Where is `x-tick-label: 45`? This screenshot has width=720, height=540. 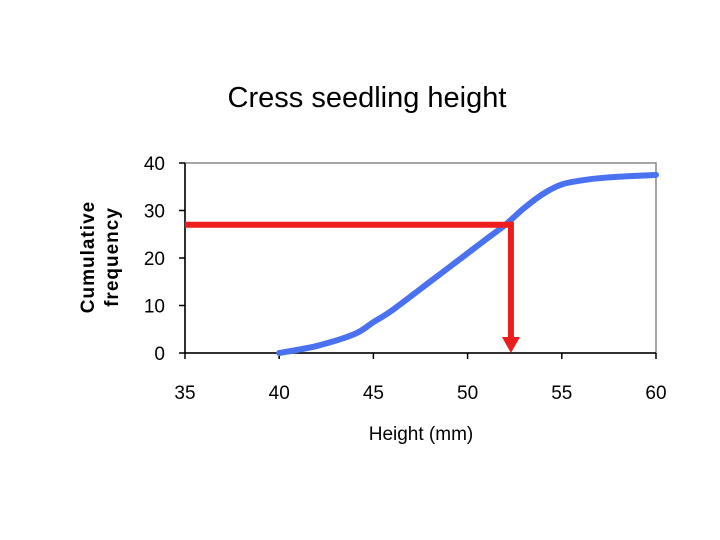
x-tick-label: 45 is located at coordinates (373, 393).